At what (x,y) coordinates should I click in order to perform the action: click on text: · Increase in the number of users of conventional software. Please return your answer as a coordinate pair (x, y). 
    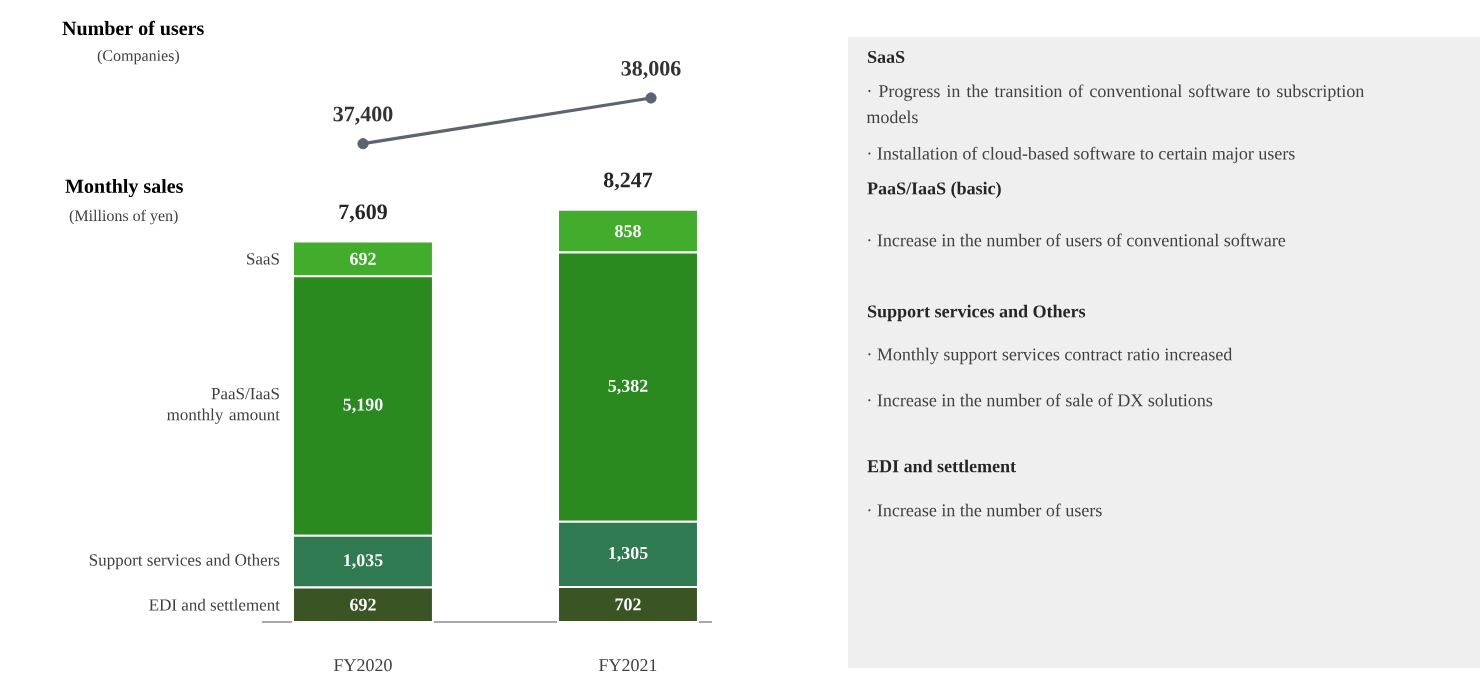
    Looking at the image, I should click on (1077, 240).